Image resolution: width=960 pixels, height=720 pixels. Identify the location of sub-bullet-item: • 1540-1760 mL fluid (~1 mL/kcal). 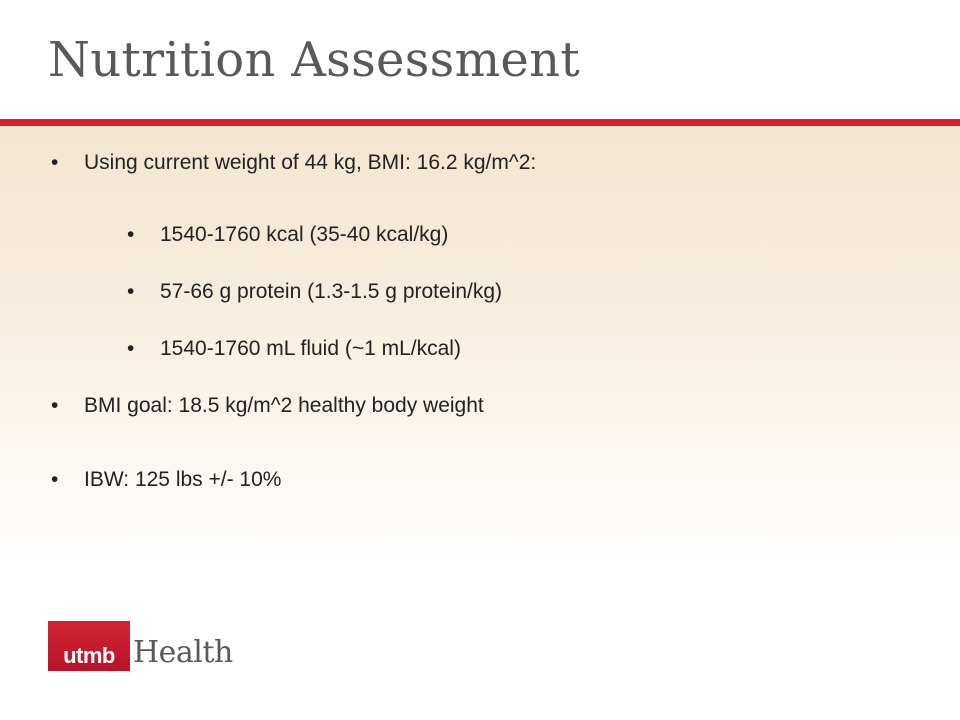
(294, 349).